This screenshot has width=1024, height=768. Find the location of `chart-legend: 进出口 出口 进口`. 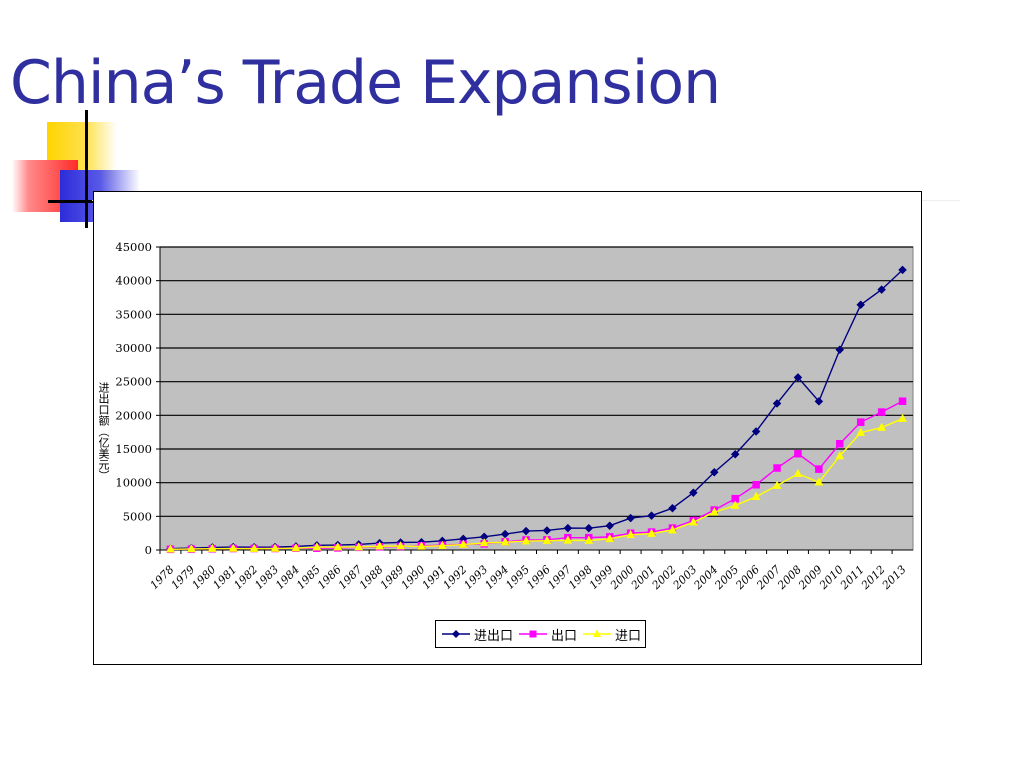

chart-legend: 进出口 出口 进口 is located at coordinates (541, 634).